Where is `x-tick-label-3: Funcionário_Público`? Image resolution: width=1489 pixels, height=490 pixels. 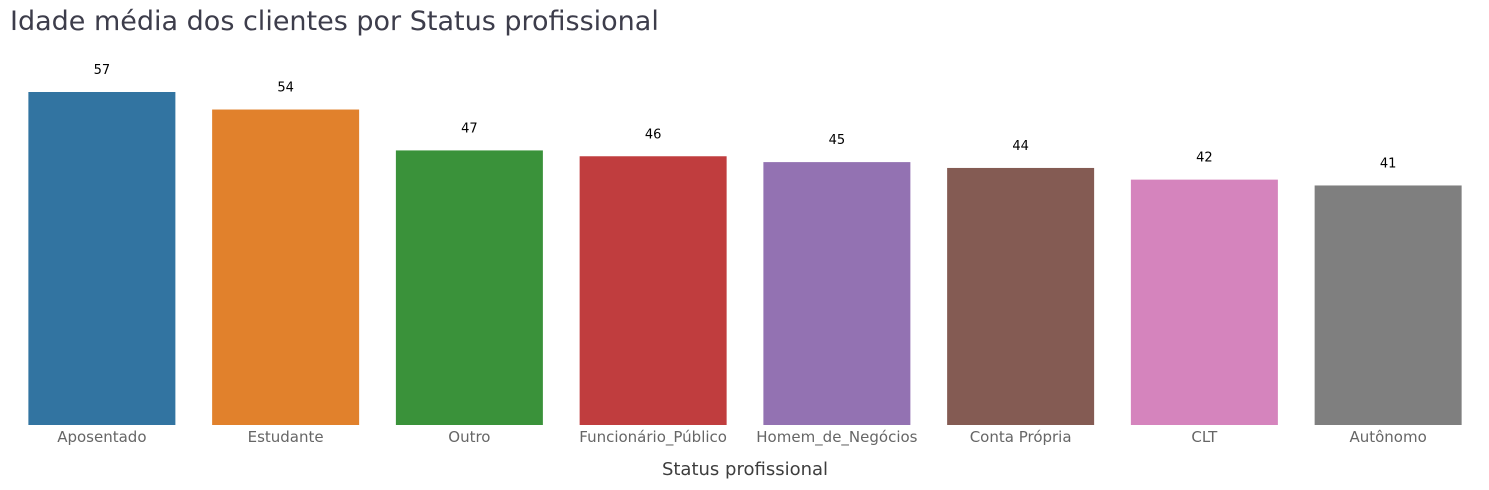
x-tick-label-3: Funcionário_Público is located at coordinates (653, 437).